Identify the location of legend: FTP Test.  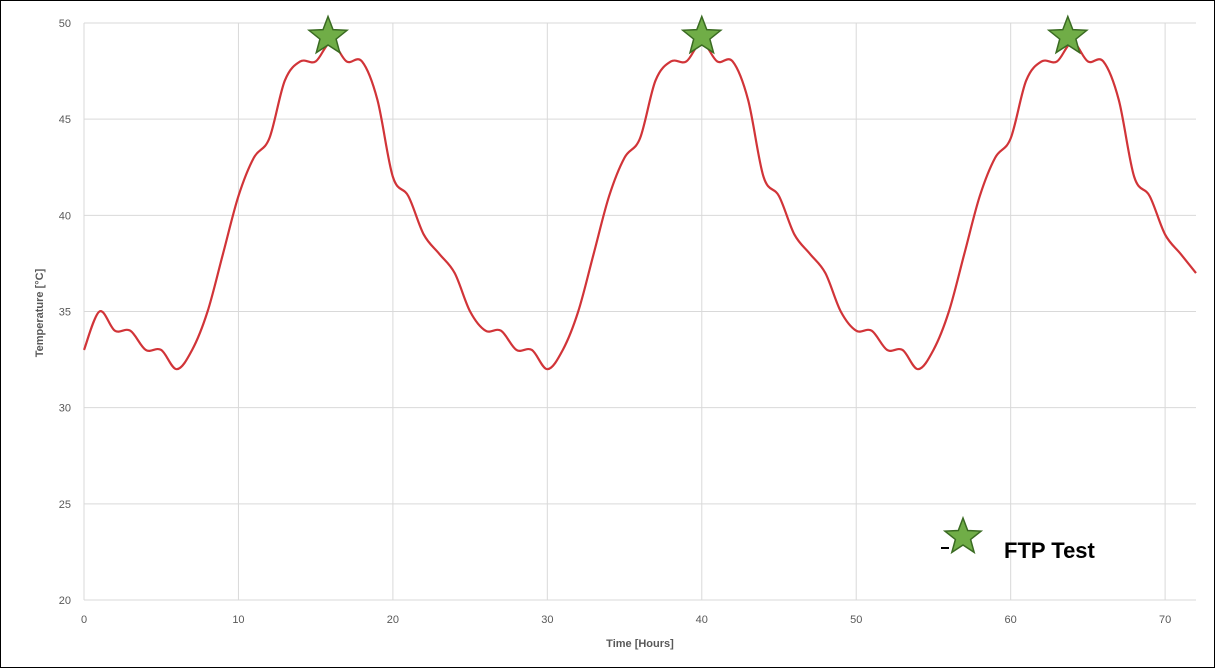
(1018, 539).